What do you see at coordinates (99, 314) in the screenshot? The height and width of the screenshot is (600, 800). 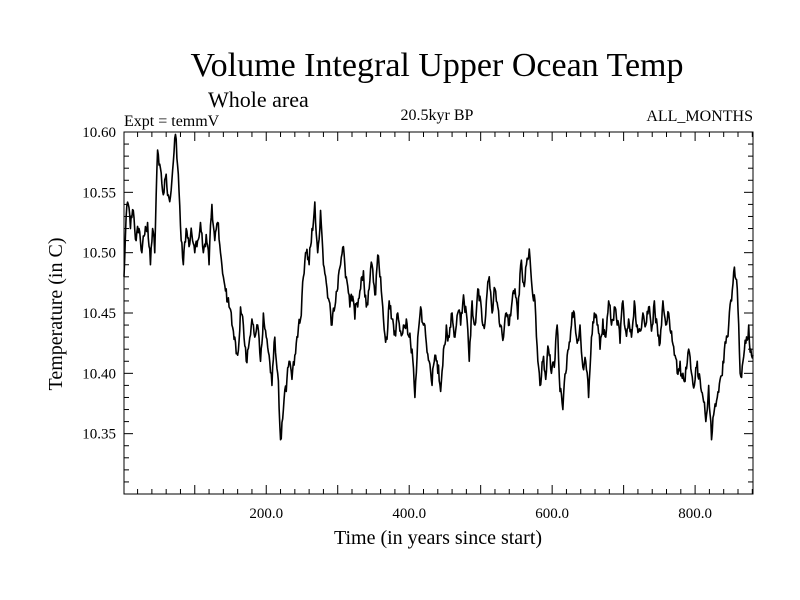 I see `y-tick-label: 10.45` at bounding box center [99, 314].